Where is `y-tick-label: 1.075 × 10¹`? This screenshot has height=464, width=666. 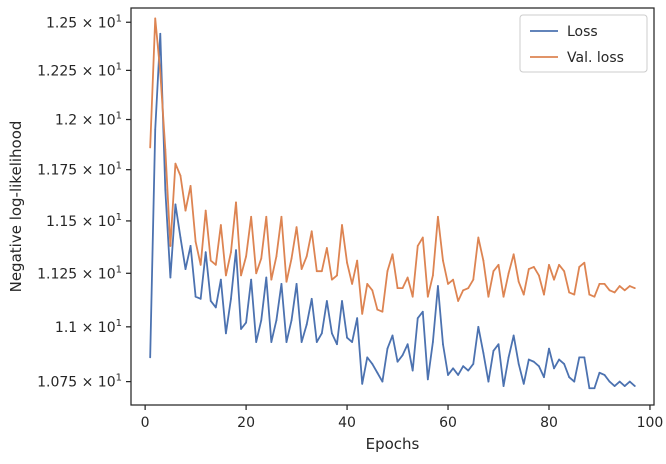
y-tick-label: 1.075 × 10¹ is located at coordinates (79, 382).